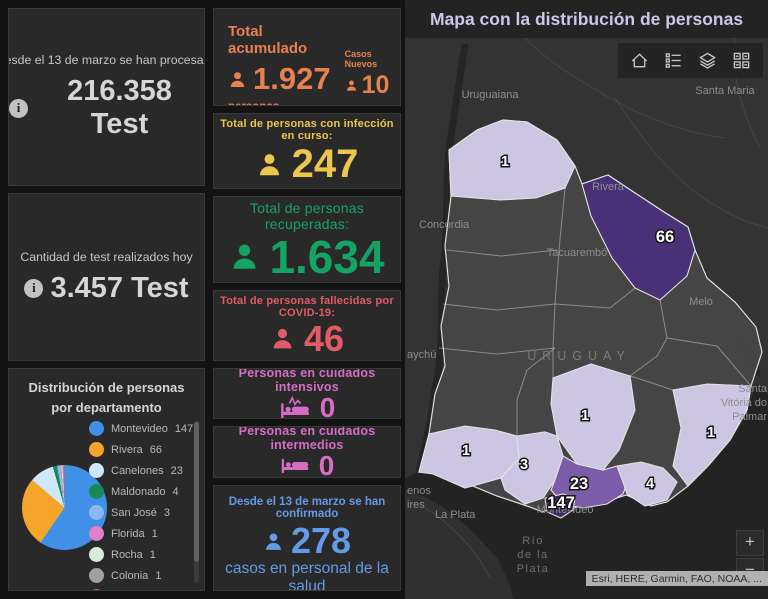 The width and height of the screenshot is (768, 599). What do you see at coordinates (505, 162) in the screenshot?
I see `region-value-artigas: 1` at bounding box center [505, 162].